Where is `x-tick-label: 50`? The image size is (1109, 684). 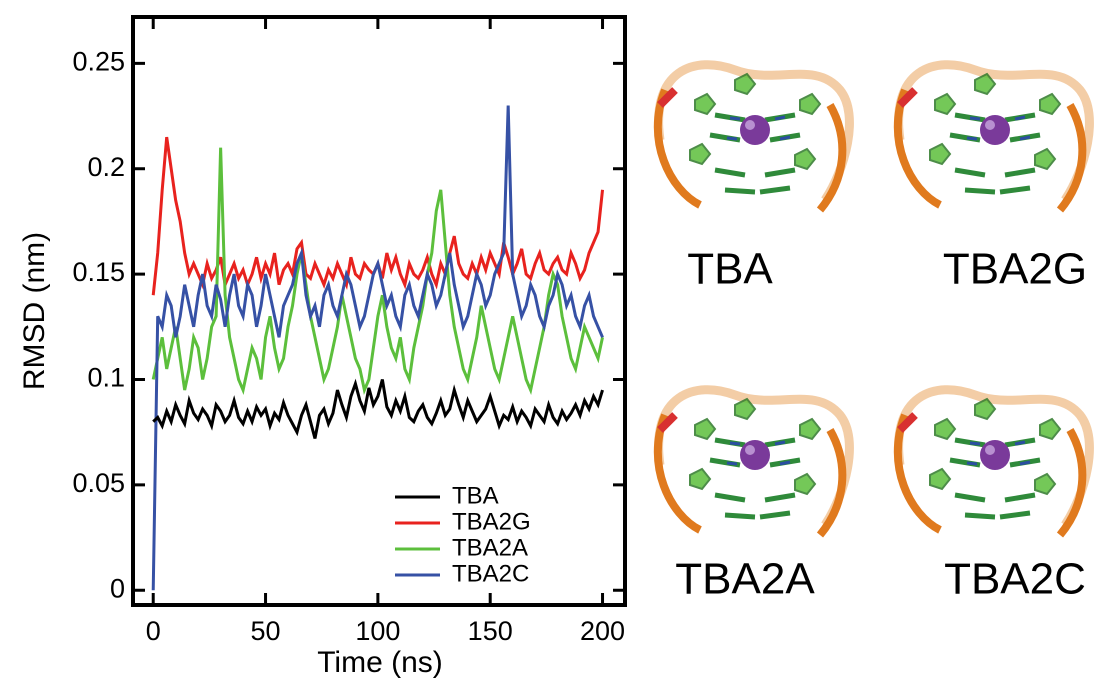
x-tick-label: 50 is located at coordinates (266, 631).